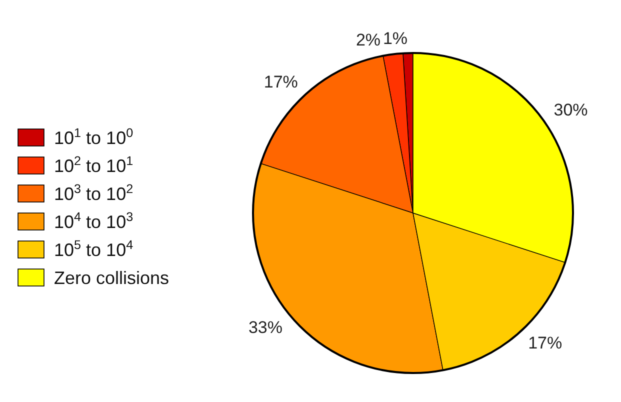 Image resolution: width=621 pixels, height=402 pixels. What do you see at coordinates (571, 110) in the screenshot?
I see `data-label: 30%` at bounding box center [571, 110].